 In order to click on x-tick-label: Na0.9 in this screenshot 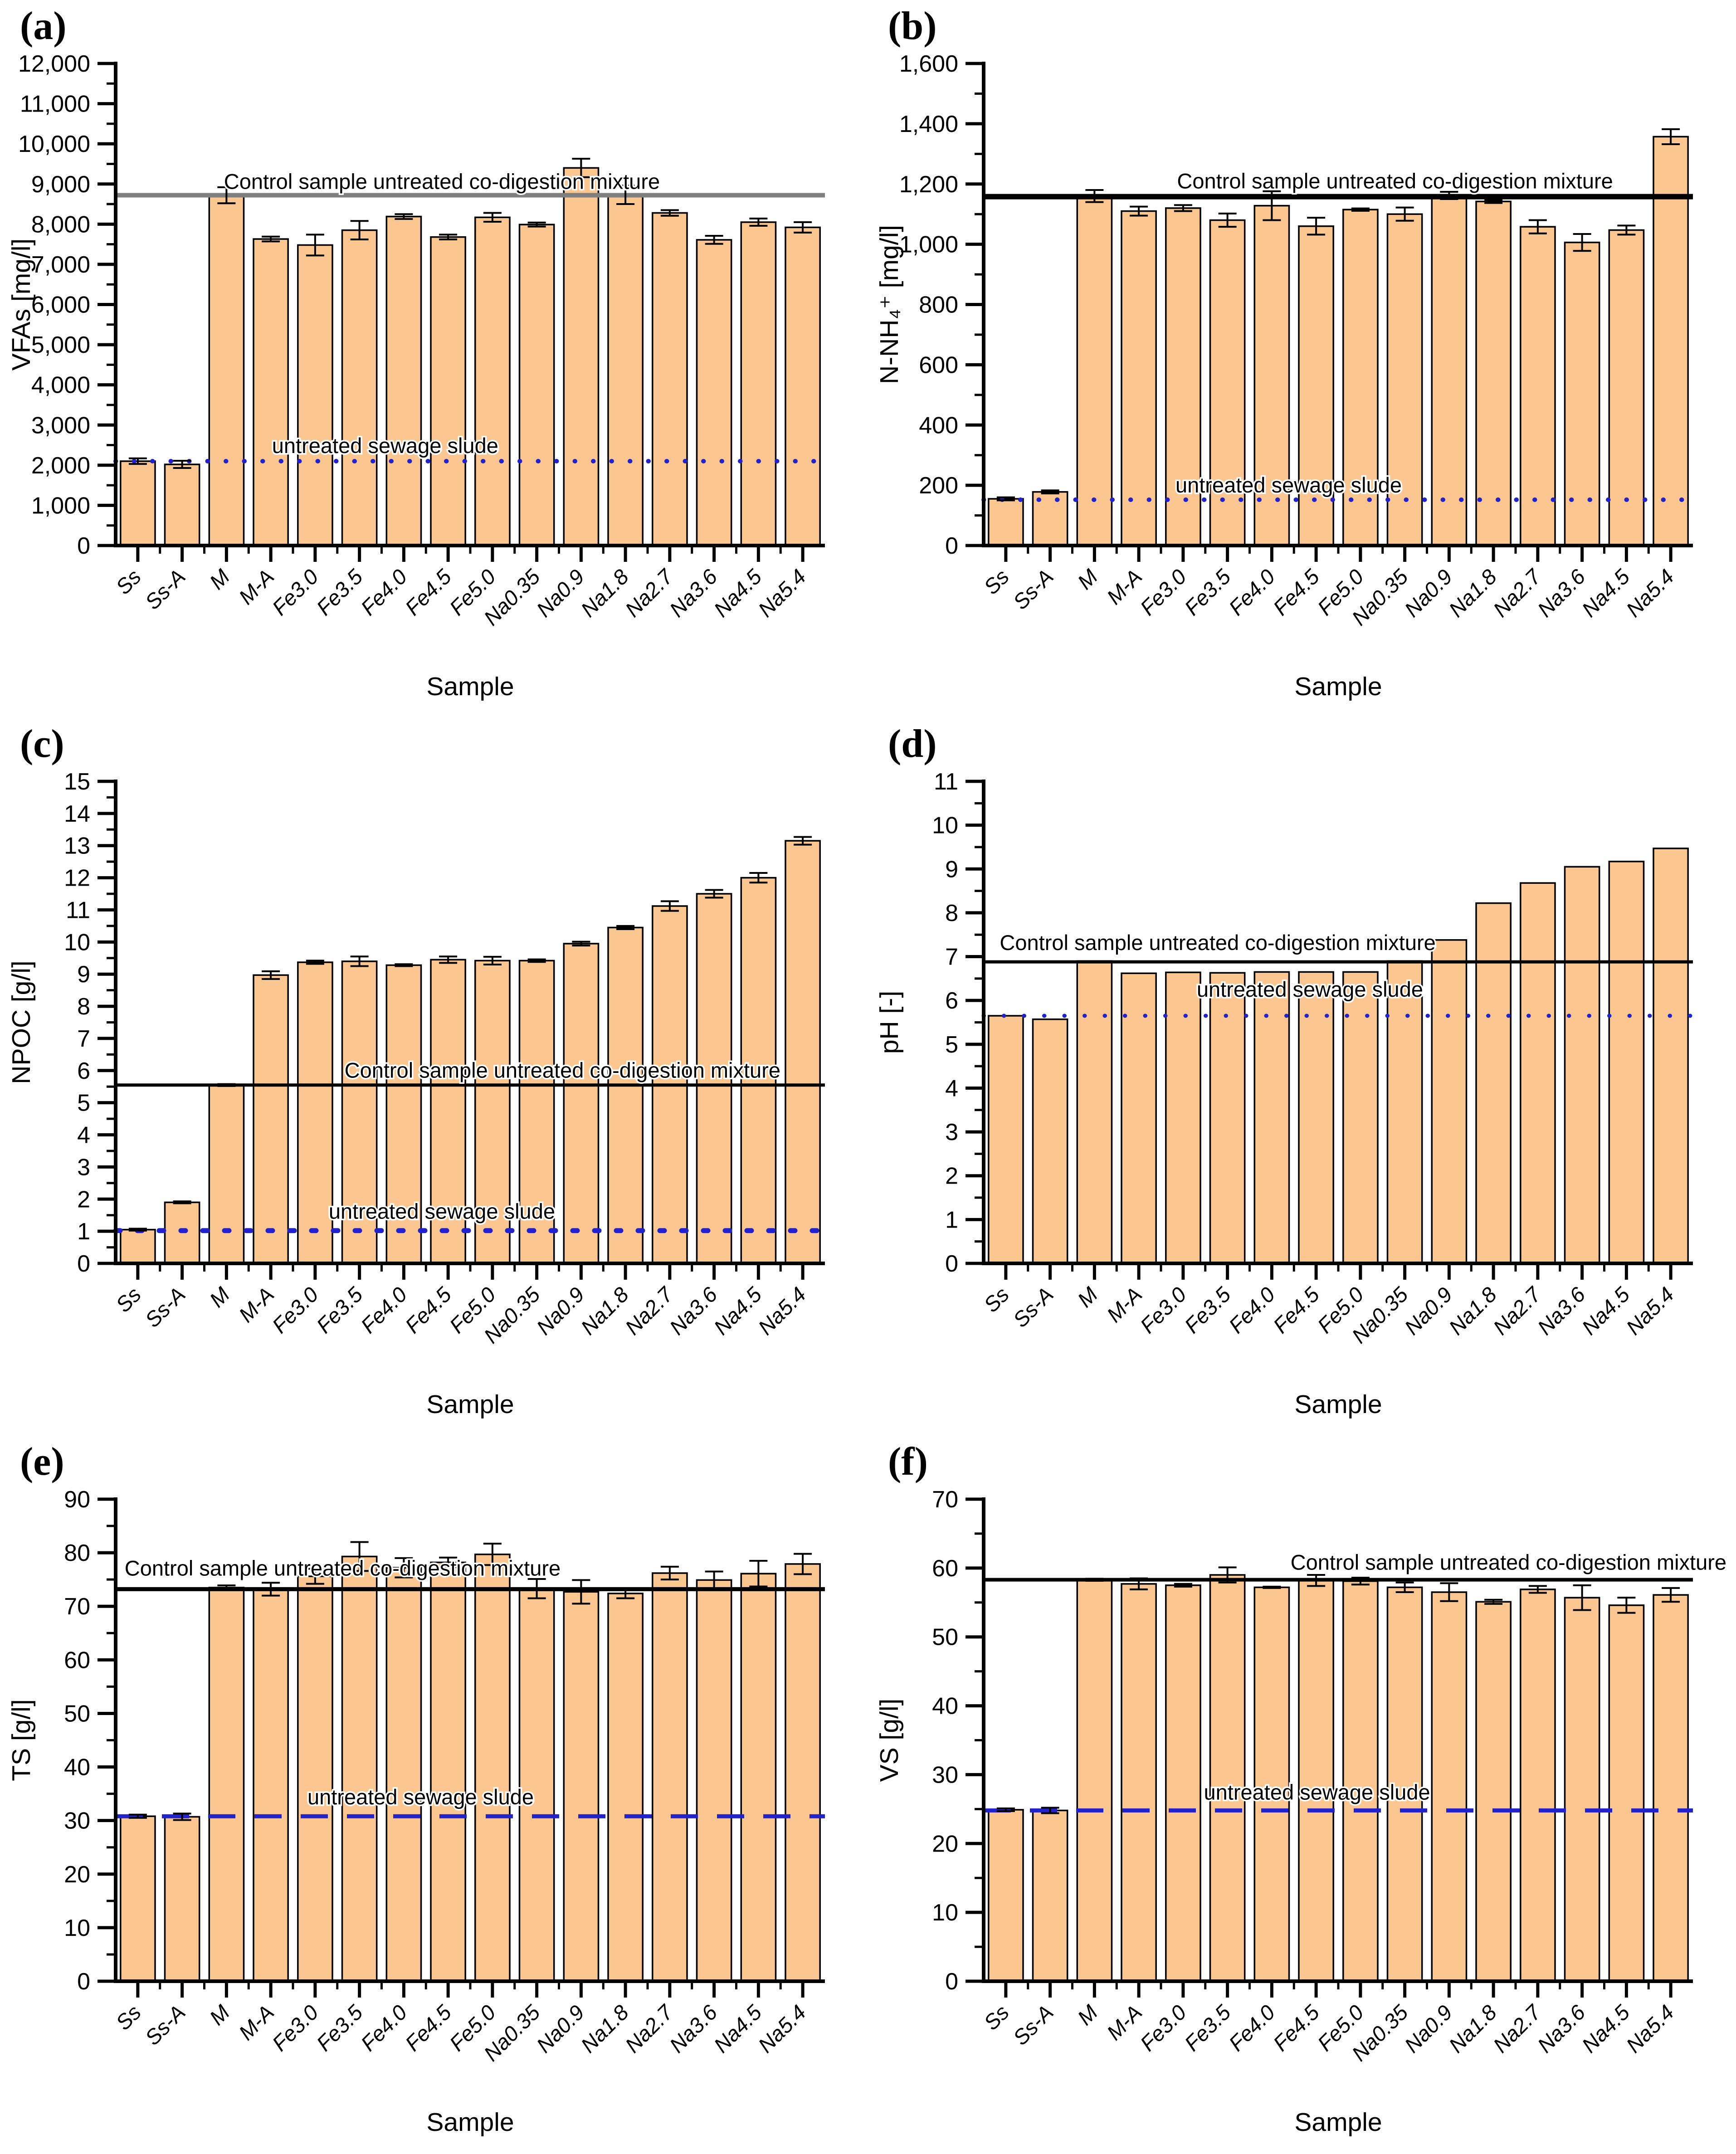, I will do `click(1428, 1311)`.